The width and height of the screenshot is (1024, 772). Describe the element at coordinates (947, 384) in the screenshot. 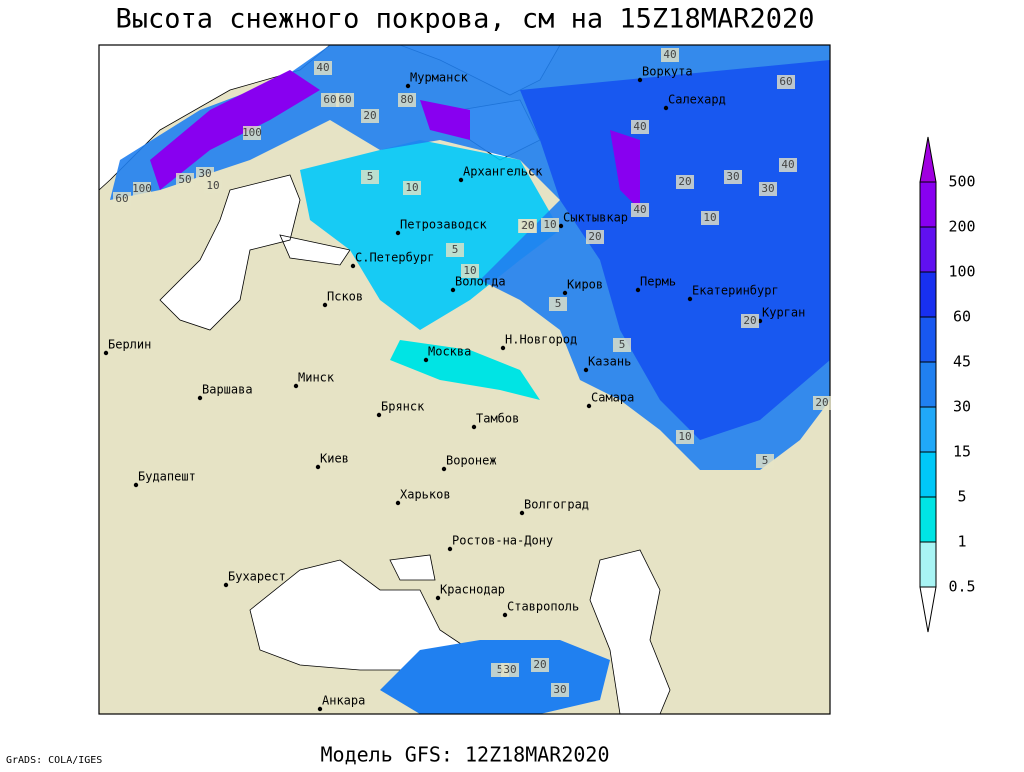

I see `legend: 500 200 100 60 45 30 15 5 1 0.5` at that location.